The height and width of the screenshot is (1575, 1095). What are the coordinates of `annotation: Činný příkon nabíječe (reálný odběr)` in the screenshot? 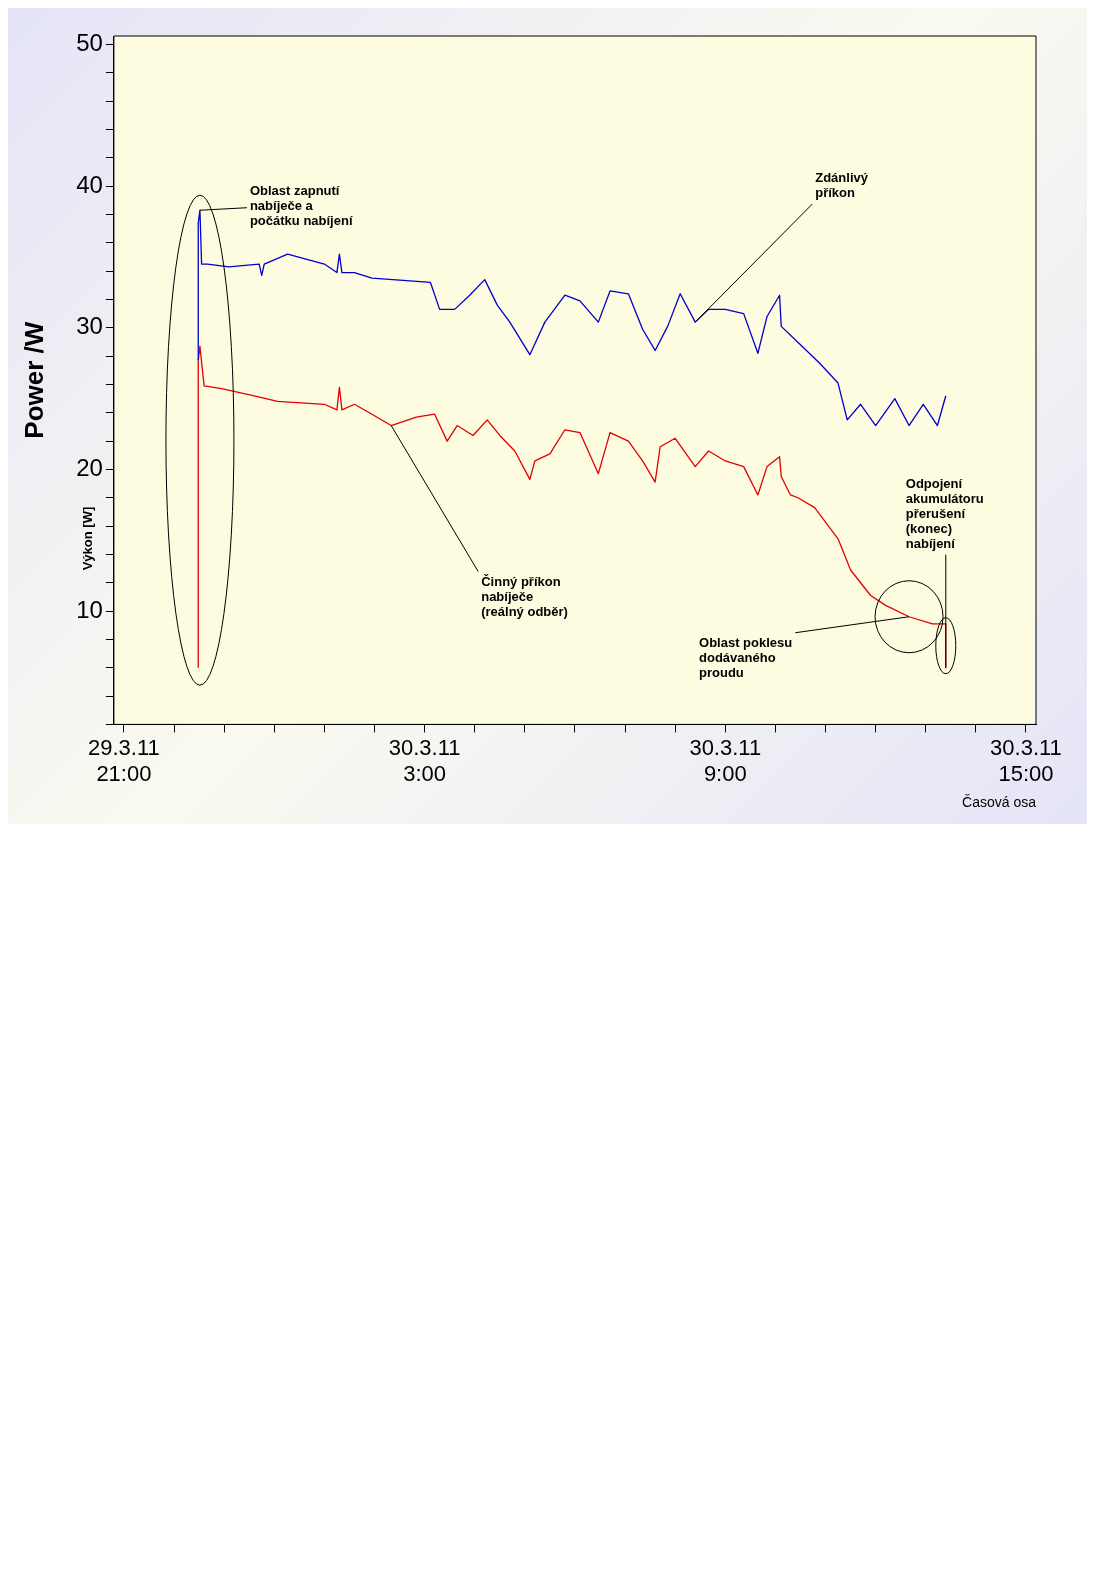 It's located at (524, 596).